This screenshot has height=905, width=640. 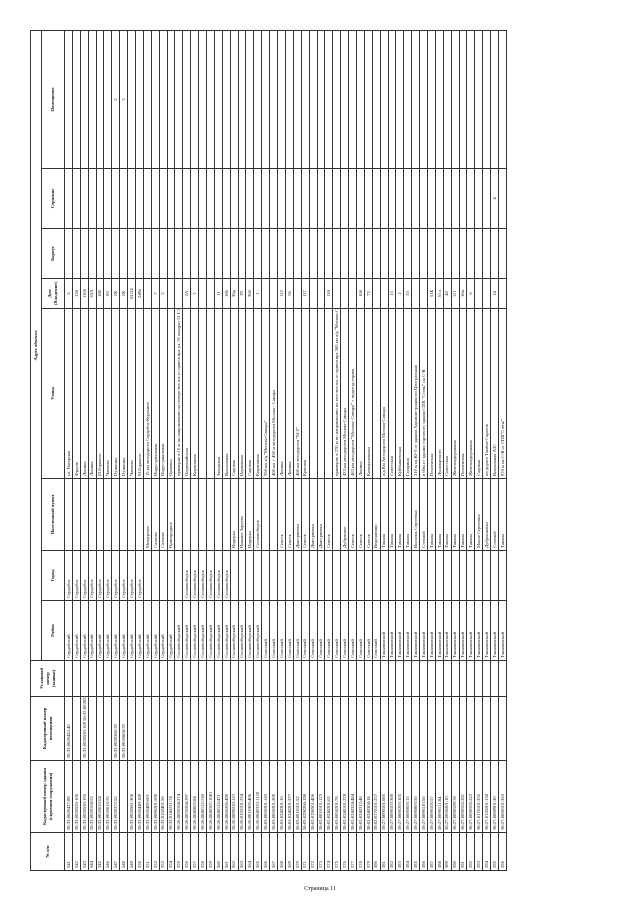 I want to click on cell-building-cadastral: 58:02:0240324:484, so click(x=352, y=796).